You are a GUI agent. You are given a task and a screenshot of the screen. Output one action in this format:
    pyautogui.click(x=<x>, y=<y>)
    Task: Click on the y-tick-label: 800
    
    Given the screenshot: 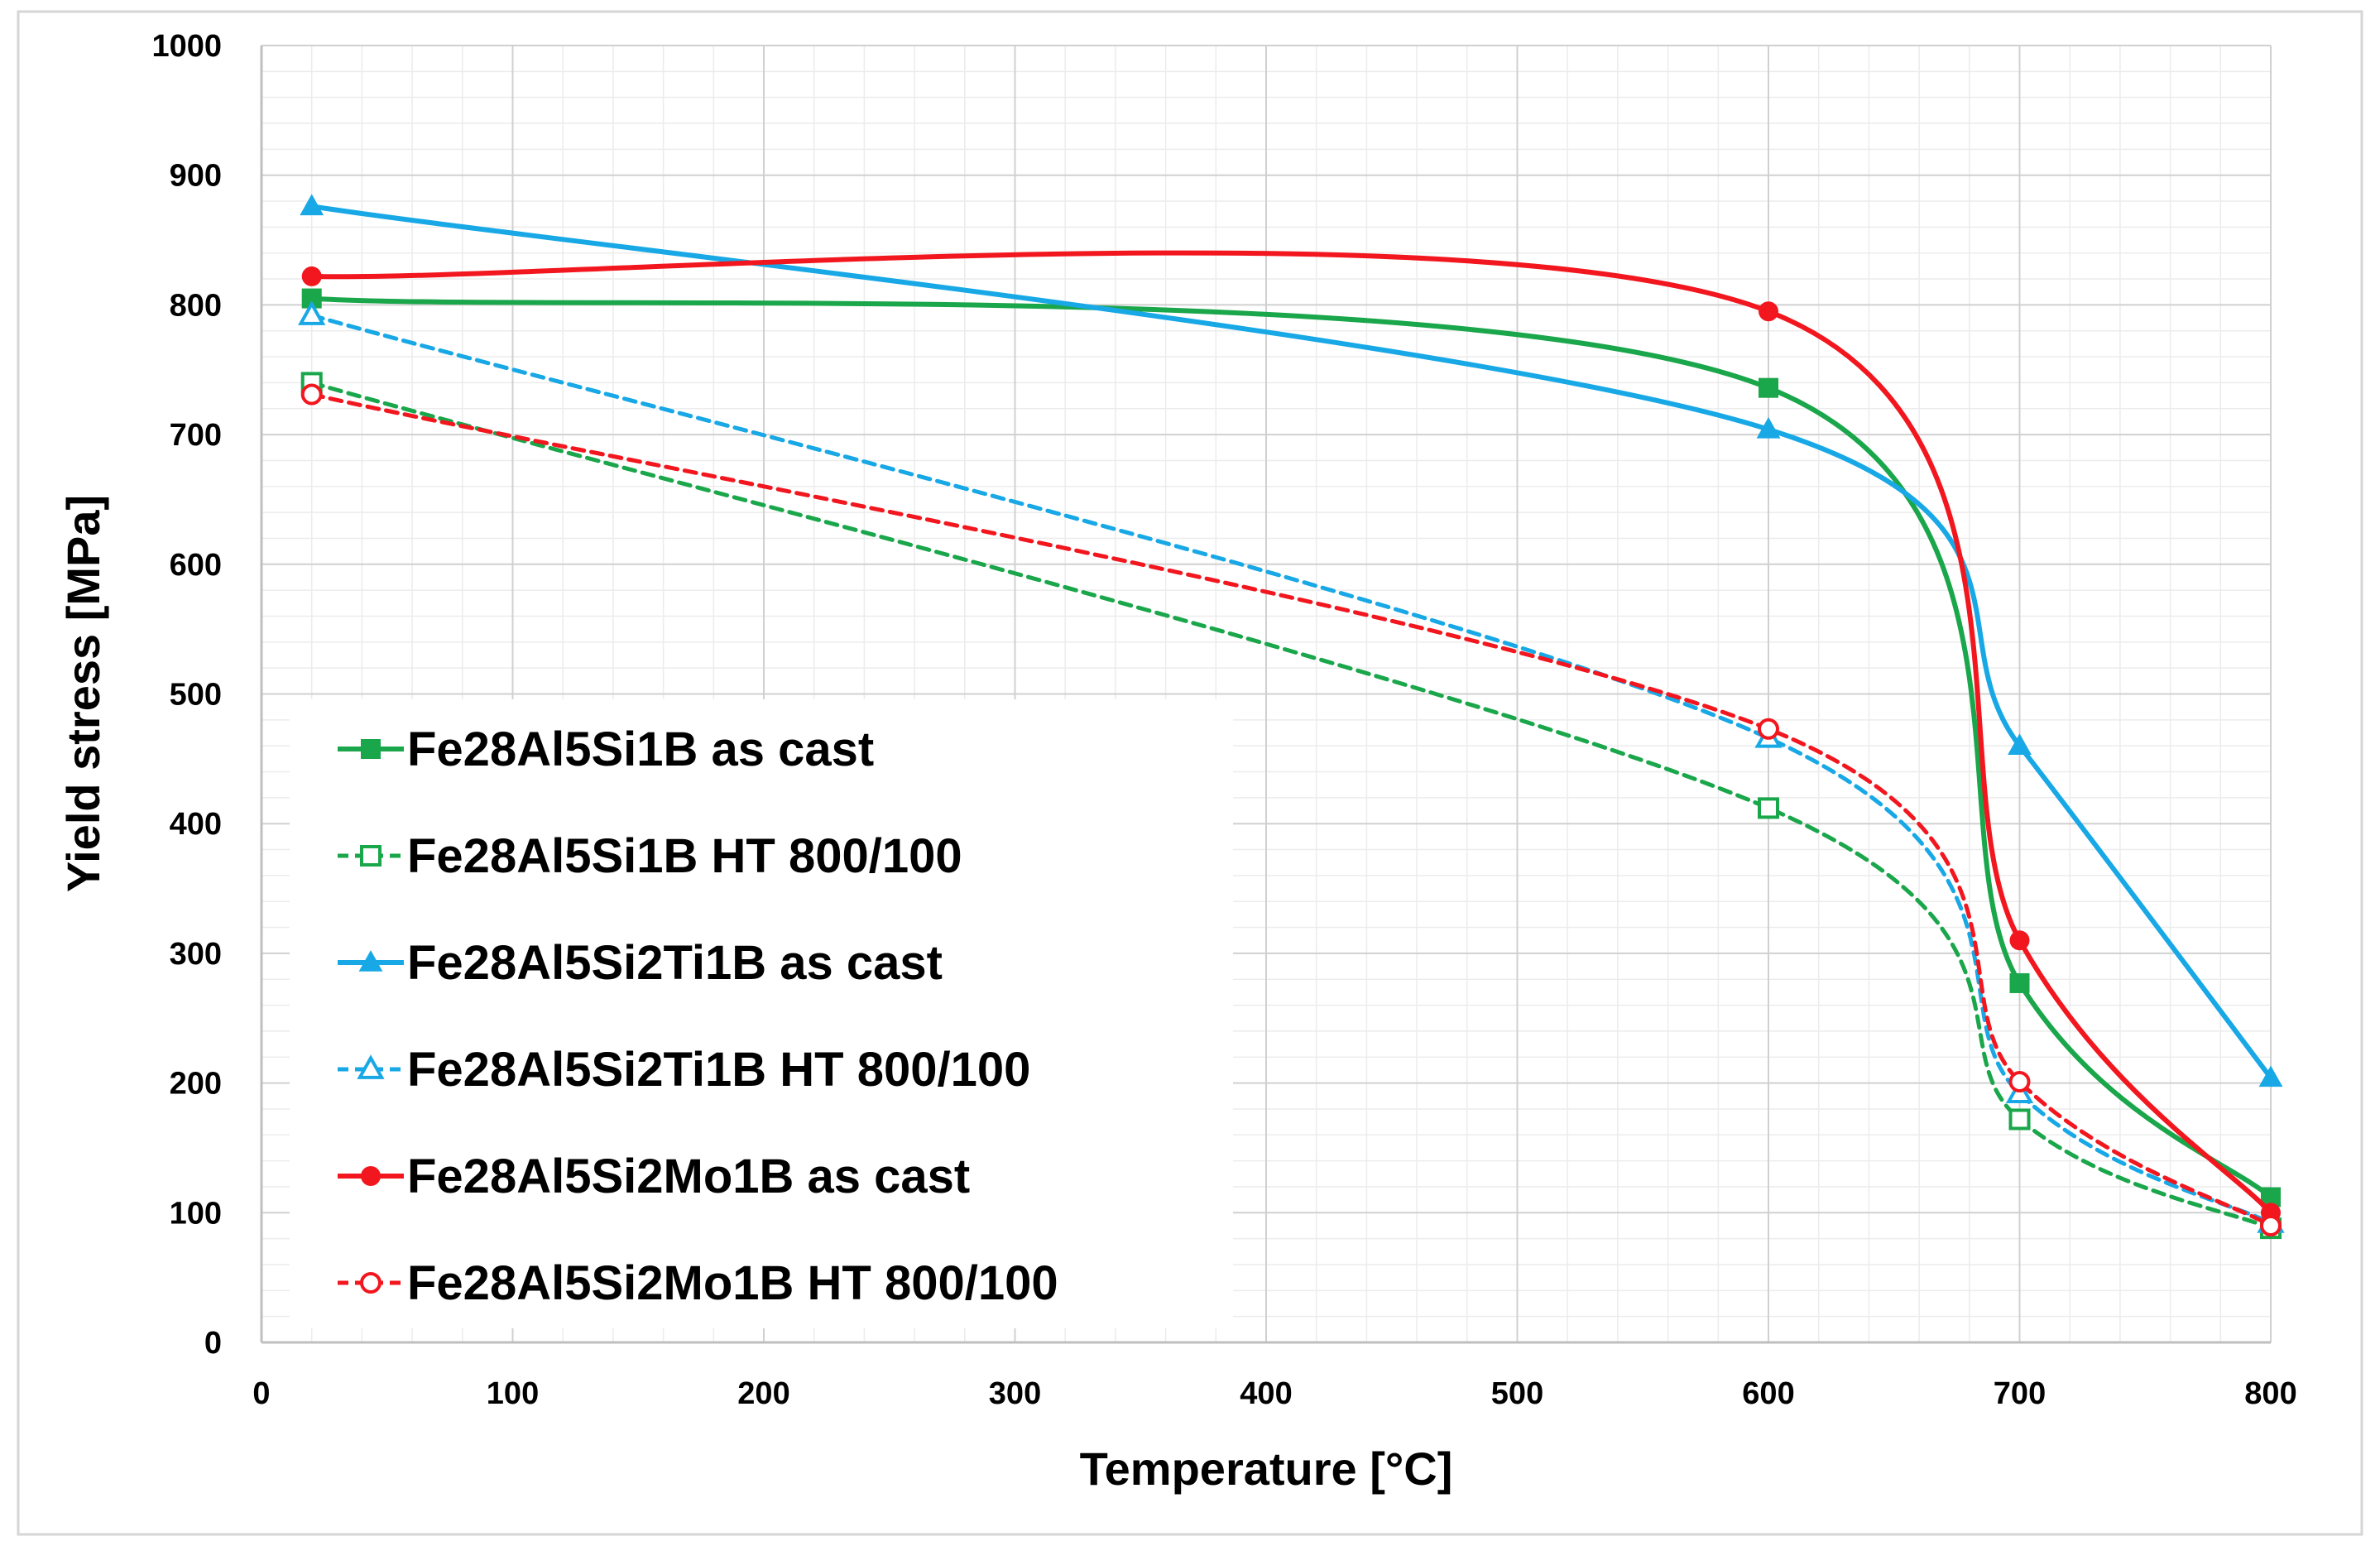 What is the action you would take?
    pyautogui.click(x=196, y=305)
    